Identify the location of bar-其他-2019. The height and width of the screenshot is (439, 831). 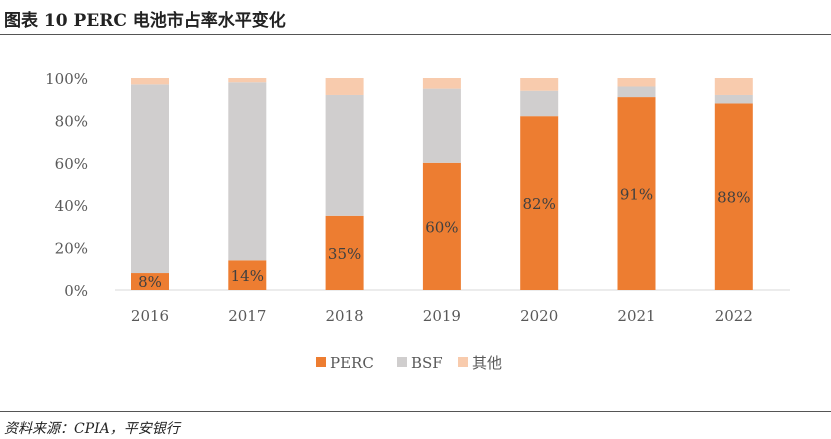
(441, 83).